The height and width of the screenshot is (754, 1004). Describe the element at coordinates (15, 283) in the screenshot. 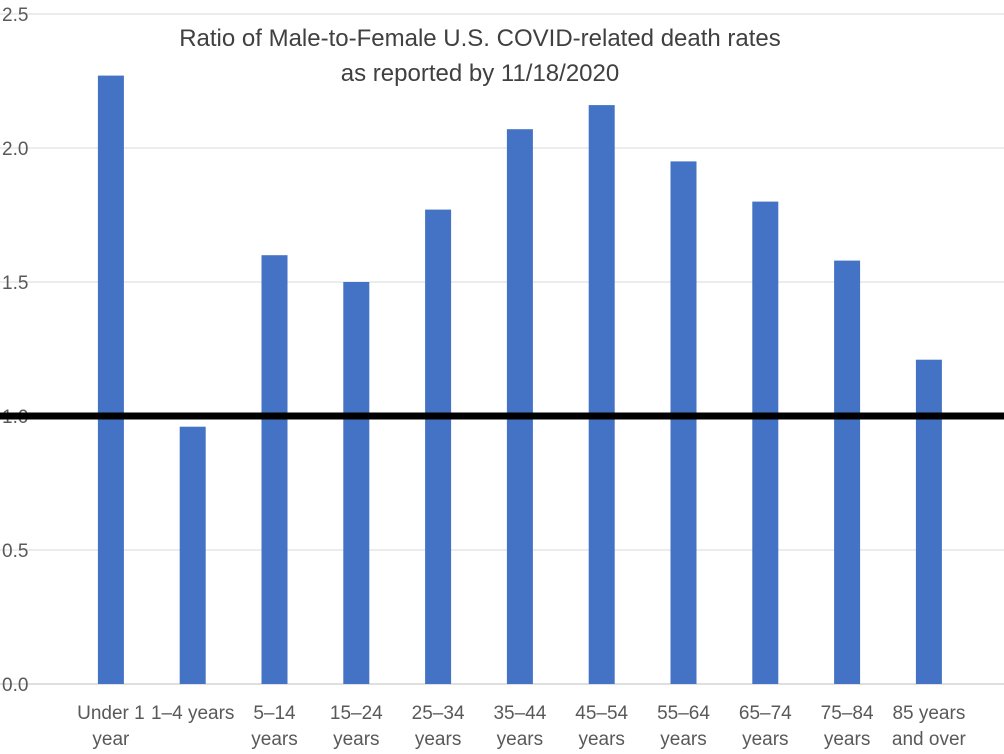

I see `y-tick-label: 1.5` at that location.